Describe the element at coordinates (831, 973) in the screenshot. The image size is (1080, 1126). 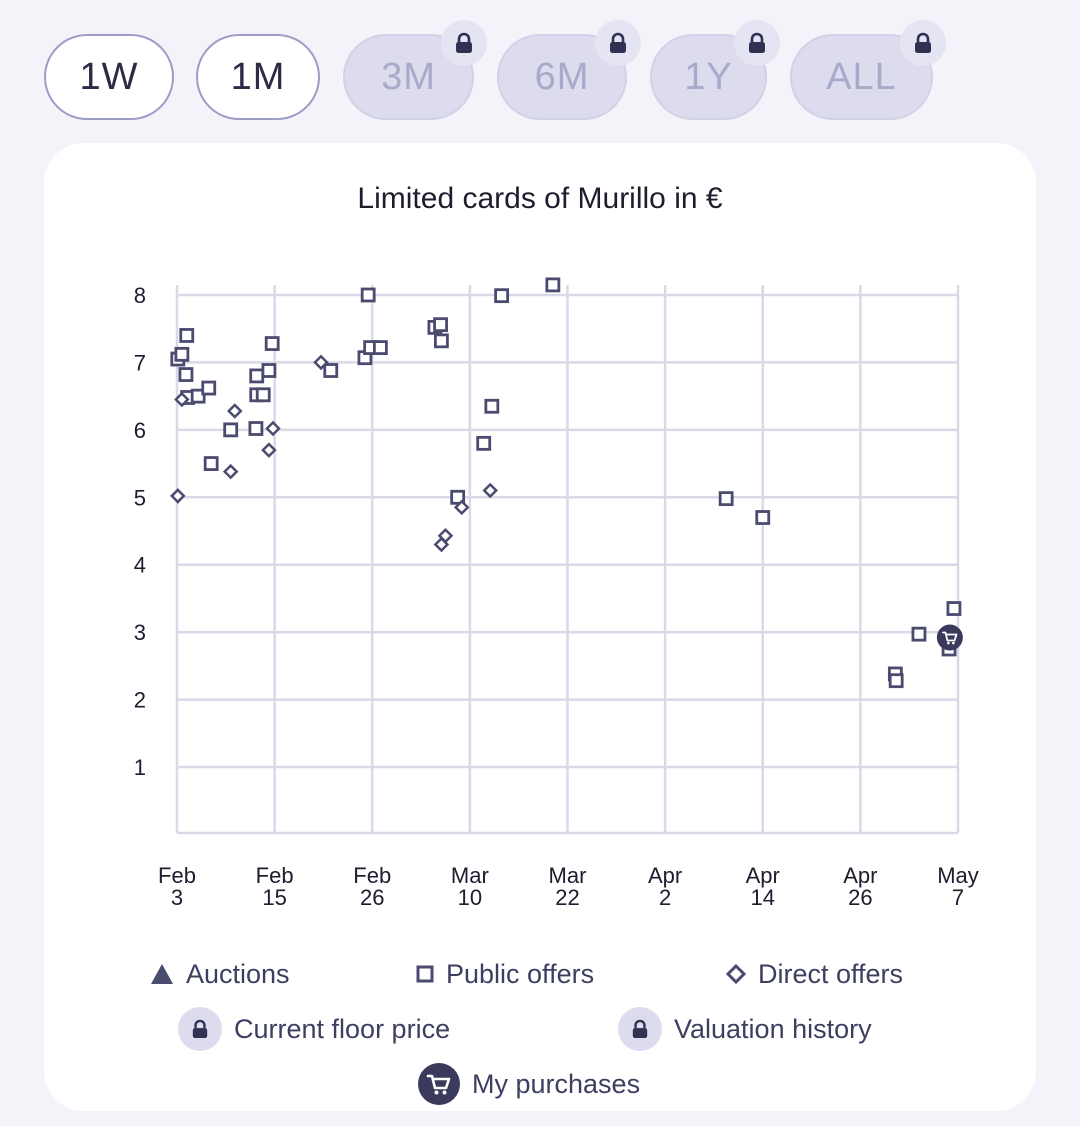
I see `legend-direct-offers-label: Direct offers` at that location.